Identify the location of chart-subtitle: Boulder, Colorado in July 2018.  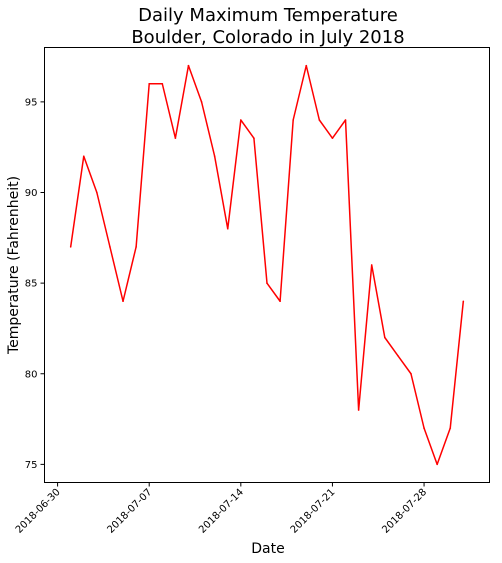
(267, 37).